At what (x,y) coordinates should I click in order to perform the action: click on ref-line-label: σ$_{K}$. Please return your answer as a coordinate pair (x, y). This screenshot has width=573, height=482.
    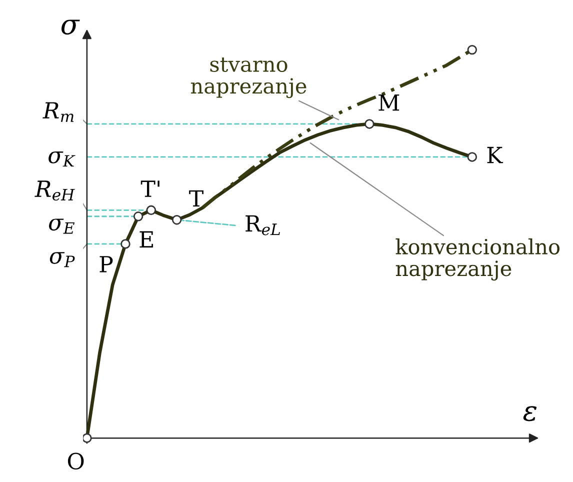
    Looking at the image, I should click on (62, 159).